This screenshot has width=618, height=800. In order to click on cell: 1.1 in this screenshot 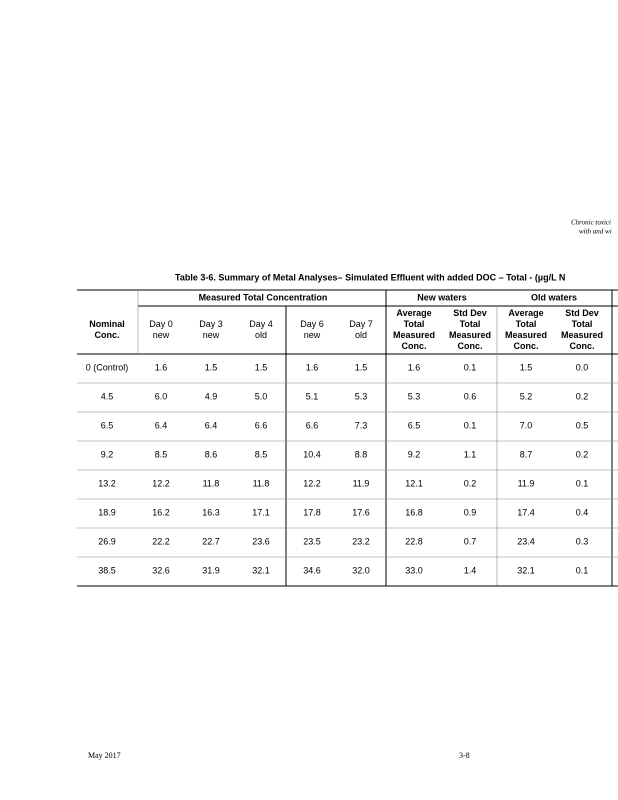, I will do `click(470, 454)`.